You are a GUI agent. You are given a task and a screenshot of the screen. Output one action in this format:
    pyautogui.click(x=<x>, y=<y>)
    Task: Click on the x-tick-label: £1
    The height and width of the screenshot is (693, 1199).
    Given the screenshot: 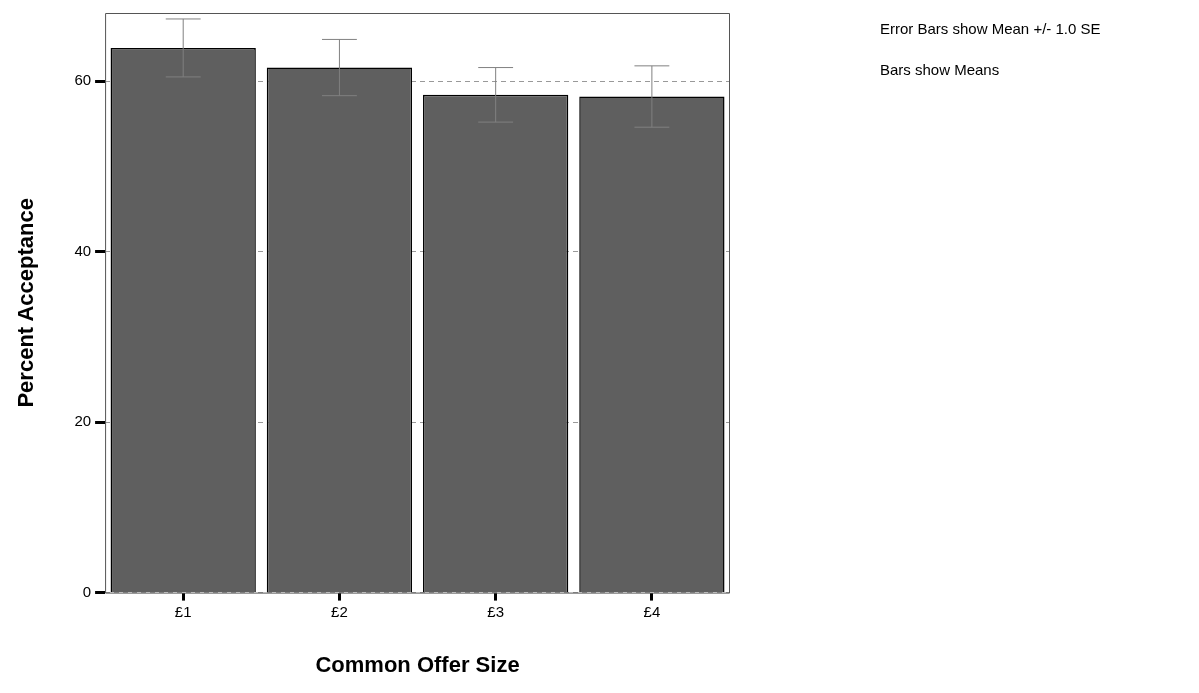 What is the action you would take?
    pyautogui.click(x=183, y=611)
    